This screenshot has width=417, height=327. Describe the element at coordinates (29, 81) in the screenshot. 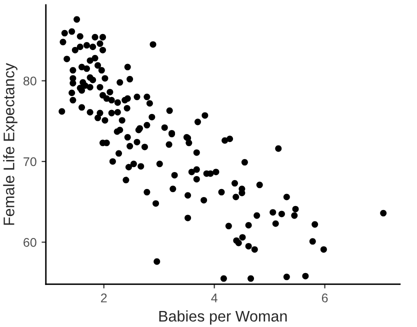

I see `y-tick-label: 80` at that location.